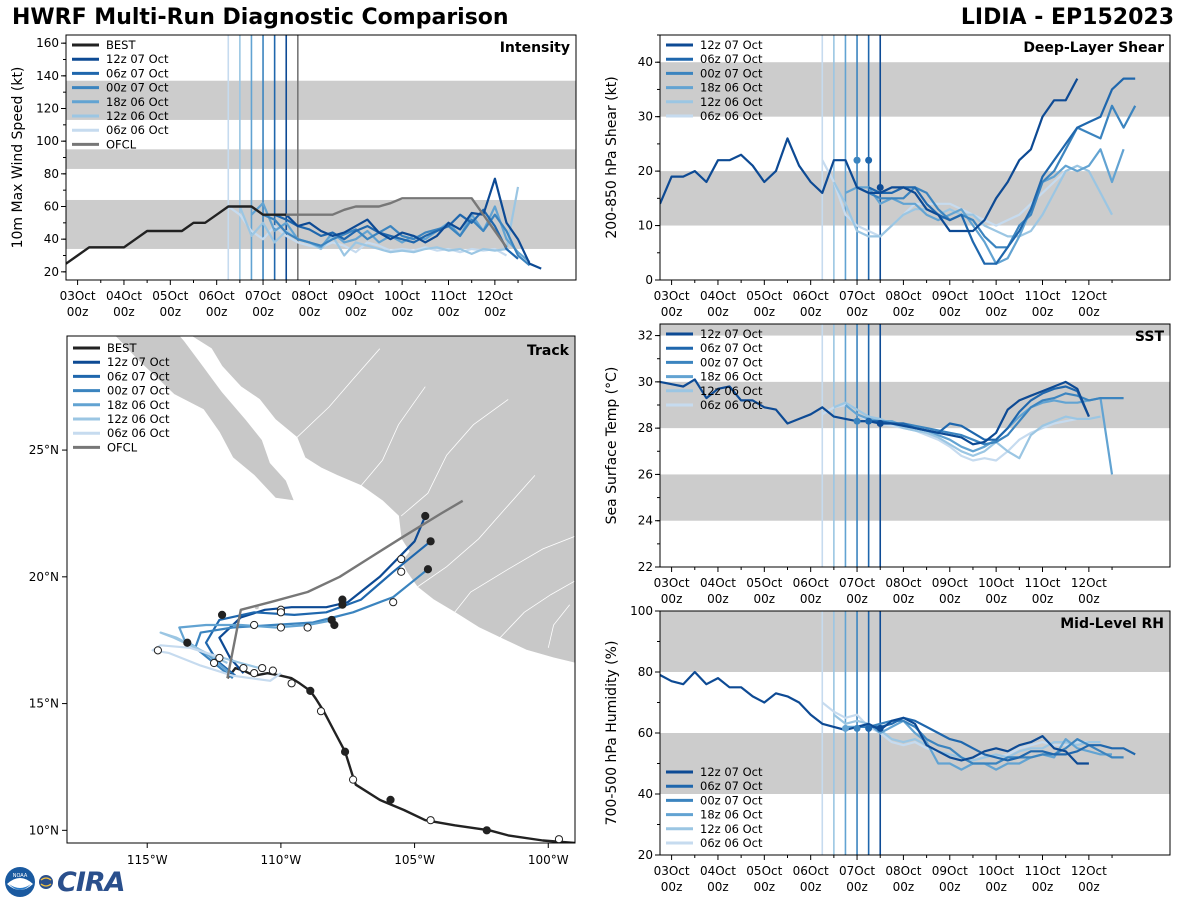  I want to click on intensity-xtick-label: 12Oct, so click(495, 296).